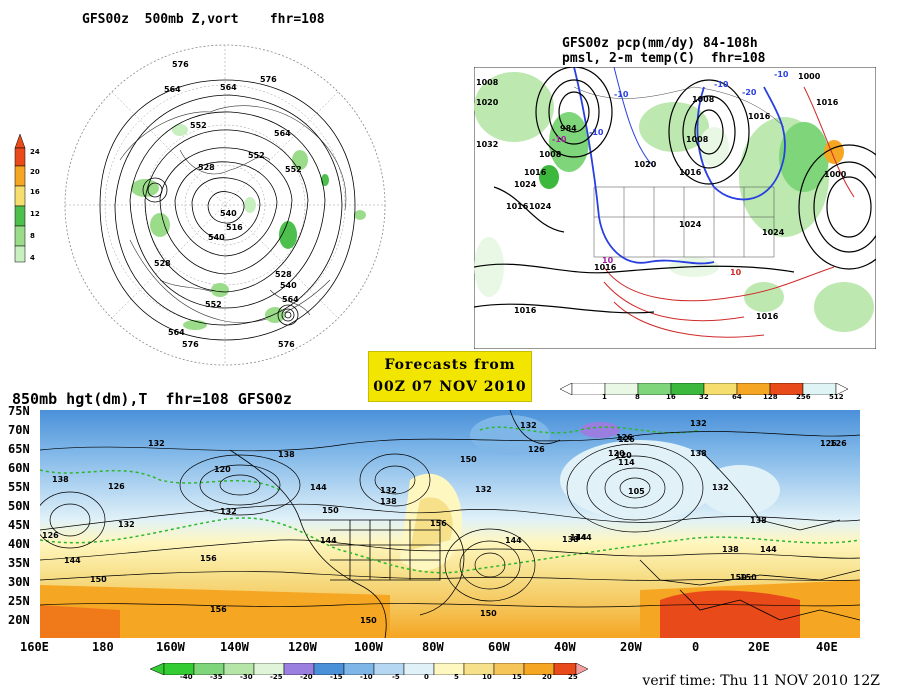  I want to click on lat-tick: 75N, so click(19, 411).